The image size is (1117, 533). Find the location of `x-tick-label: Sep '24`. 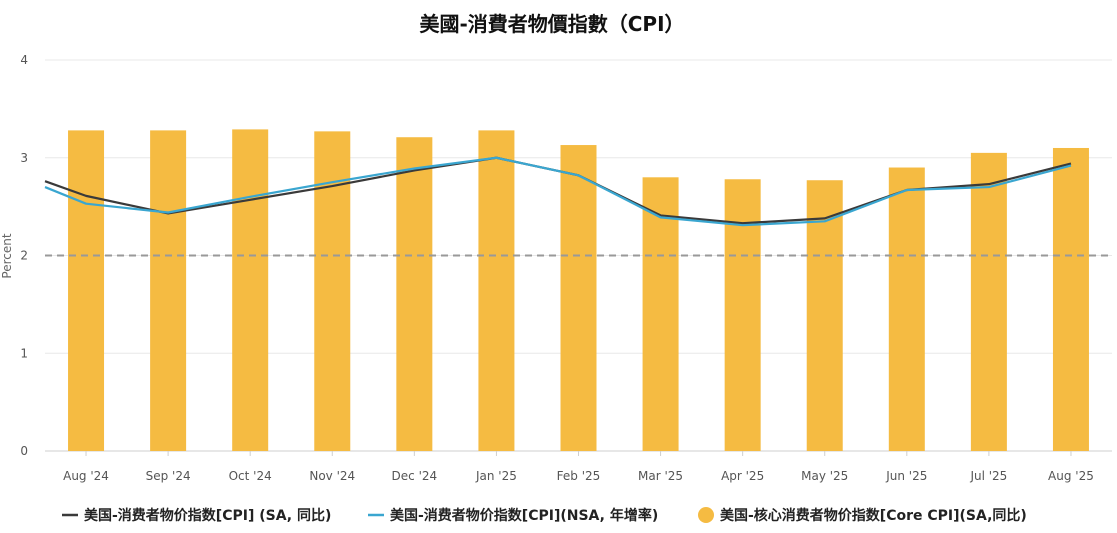

x-tick-label: Sep '24 is located at coordinates (168, 476).